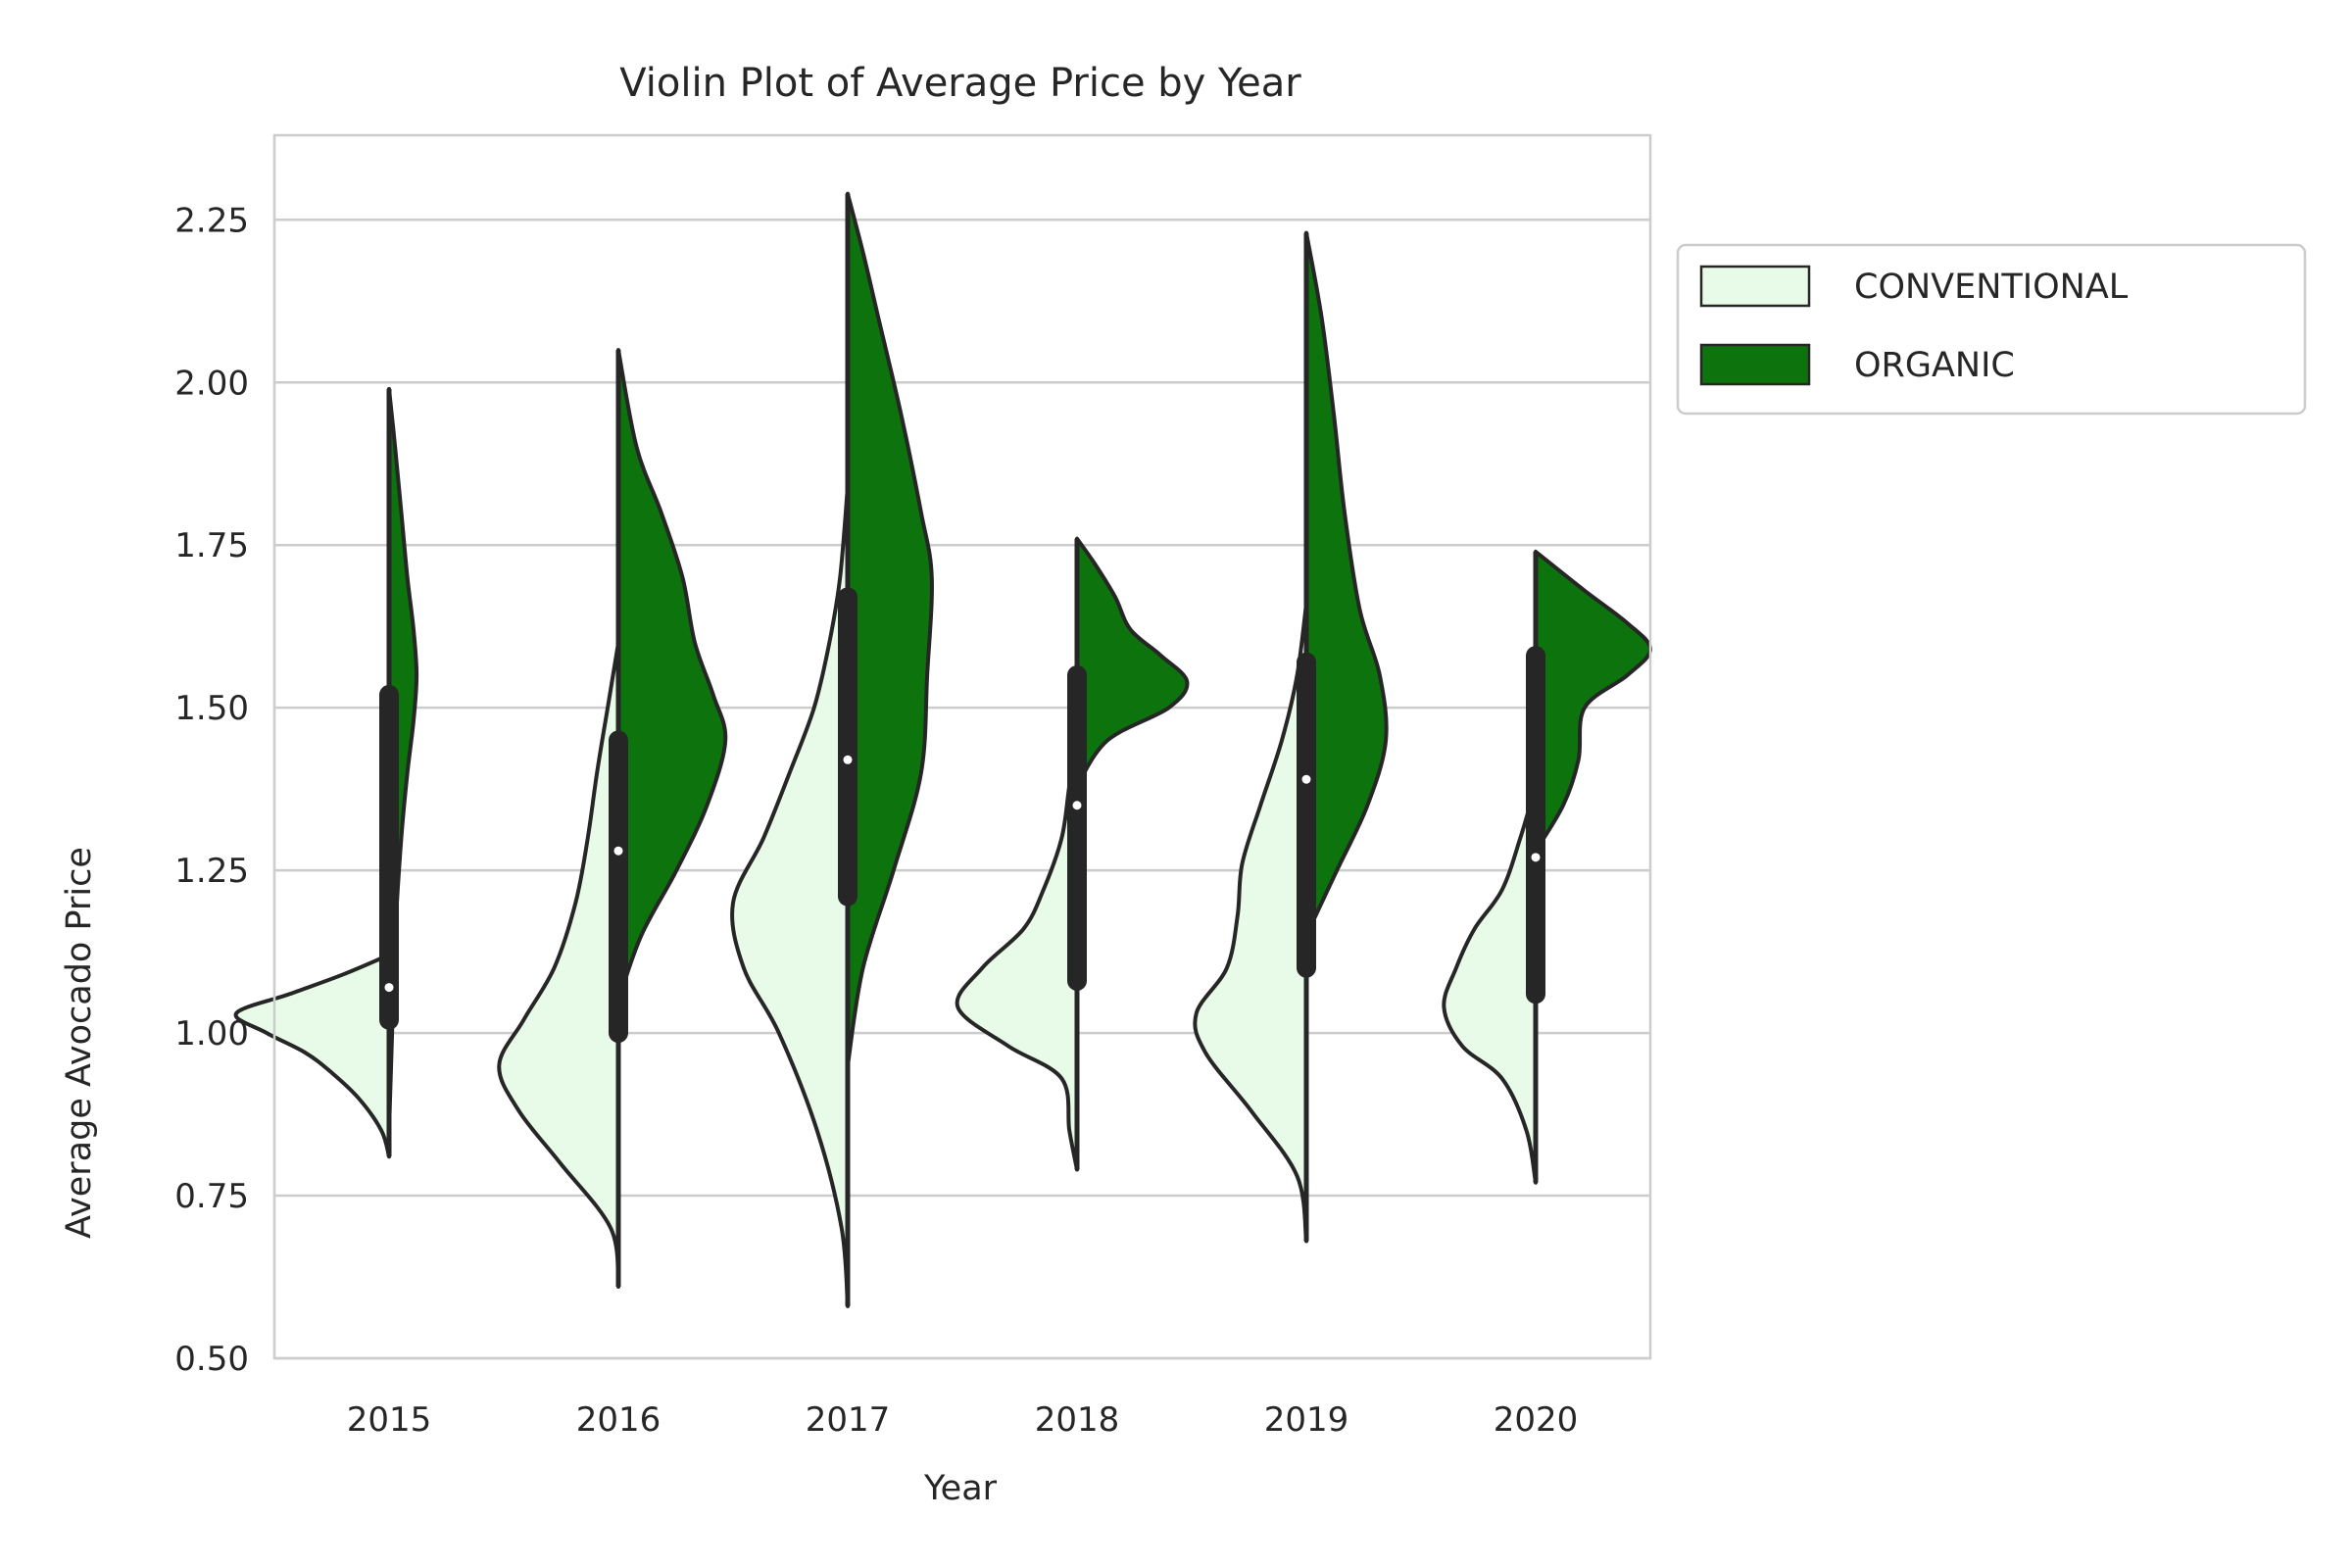  What do you see at coordinates (1306, 1420) in the screenshot?
I see `x-tick-label: 2019` at bounding box center [1306, 1420].